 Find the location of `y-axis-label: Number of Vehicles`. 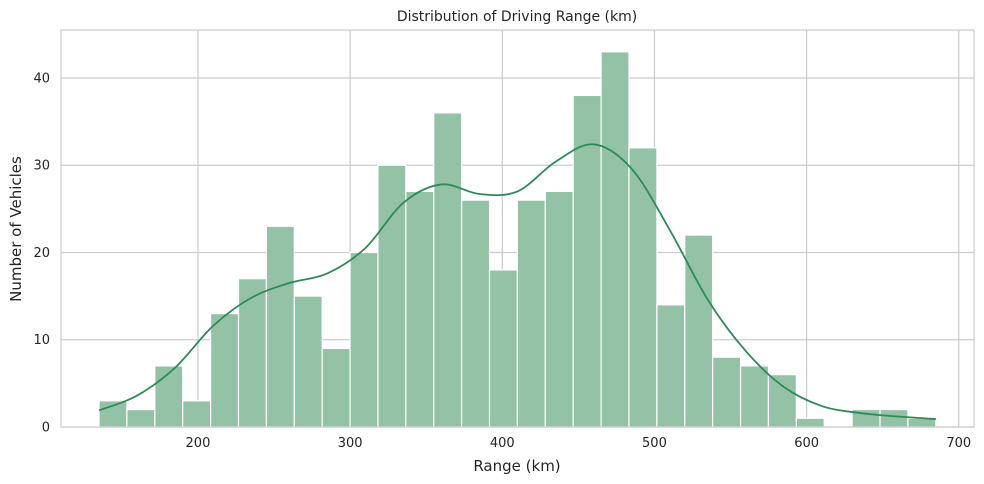

y-axis-label: Number of Vehicles is located at coordinates (16, 229).